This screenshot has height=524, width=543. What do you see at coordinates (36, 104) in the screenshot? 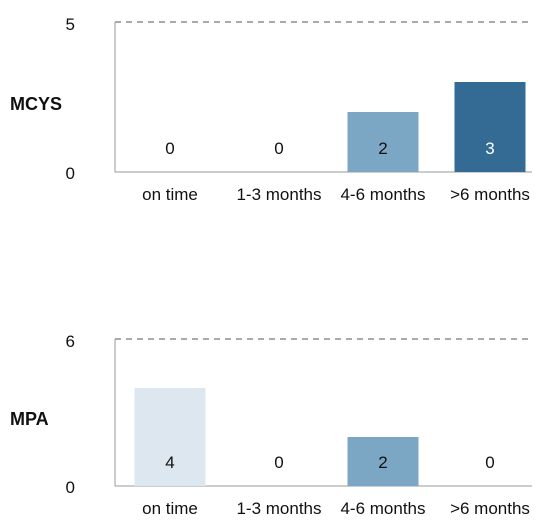
I see `panel-label-mcys: MCYS` at bounding box center [36, 104].